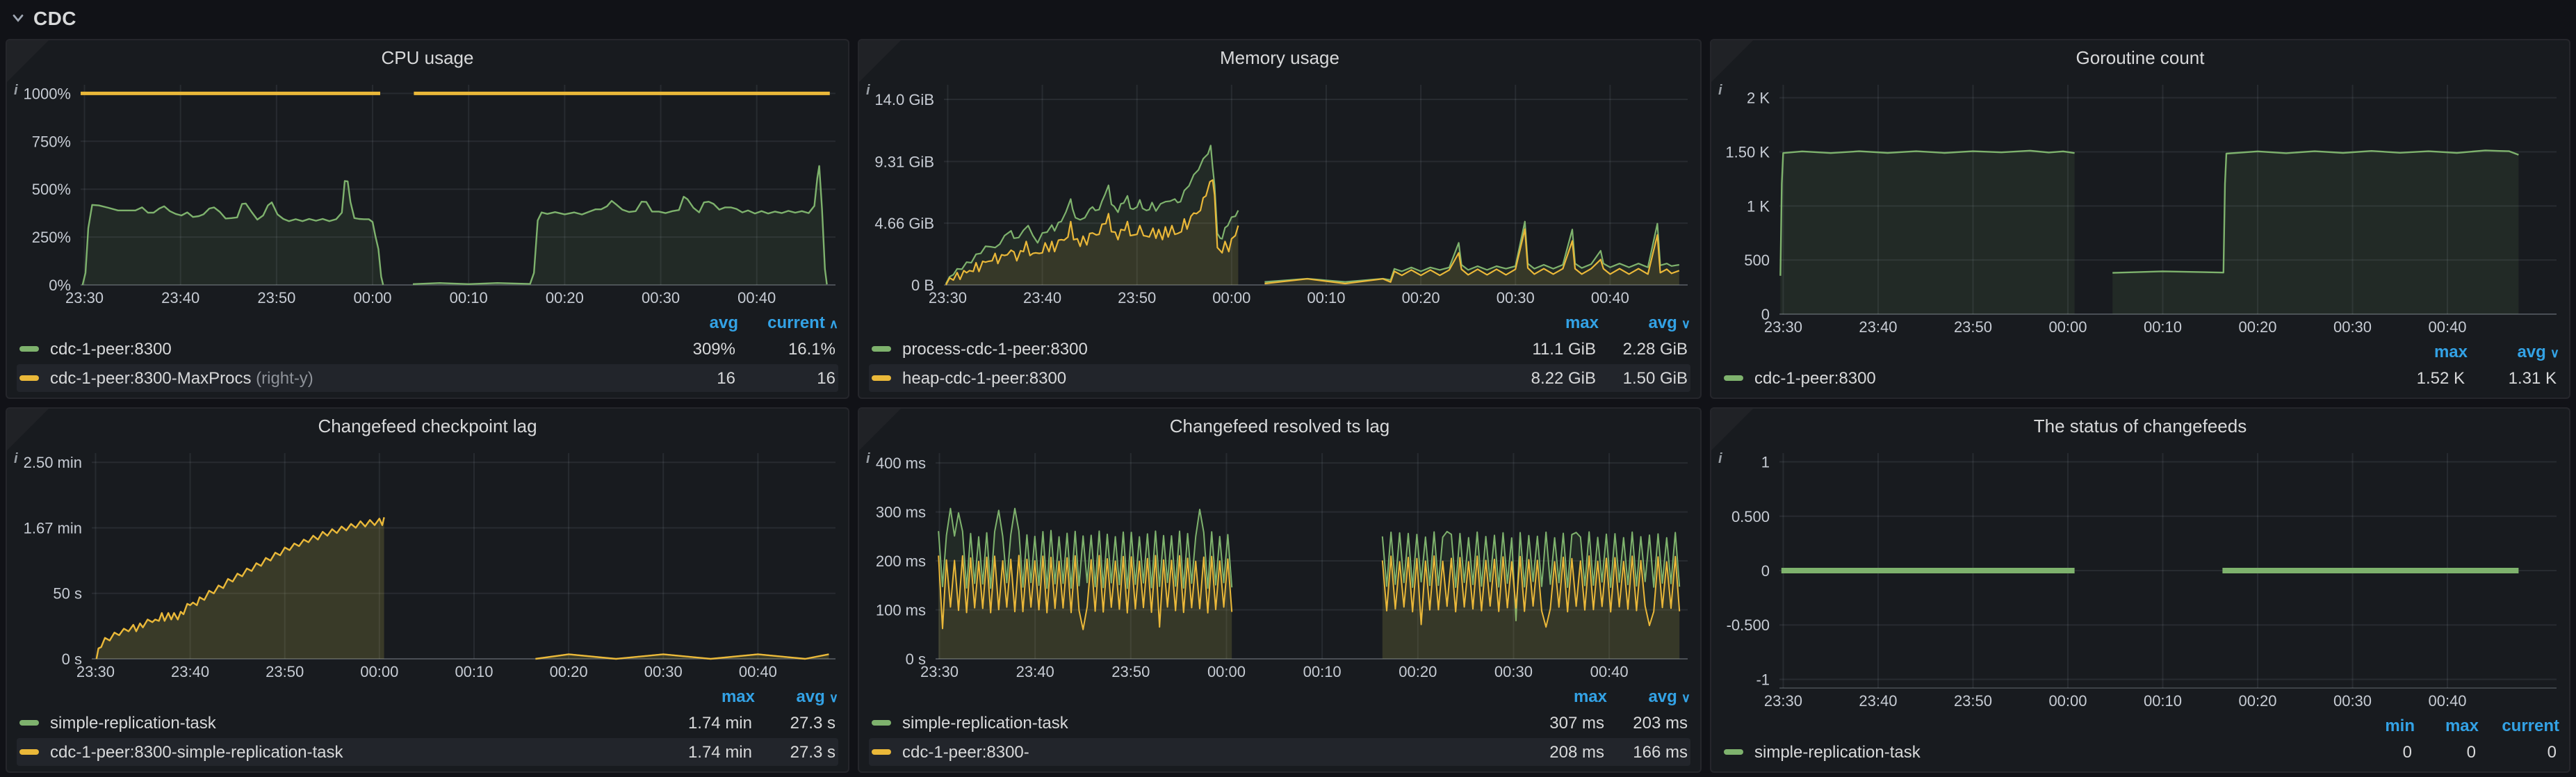  Describe the element at coordinates (904, 161) in the screenshot. I see `y-axis-tick-label: 9.31 GiB` at that location.